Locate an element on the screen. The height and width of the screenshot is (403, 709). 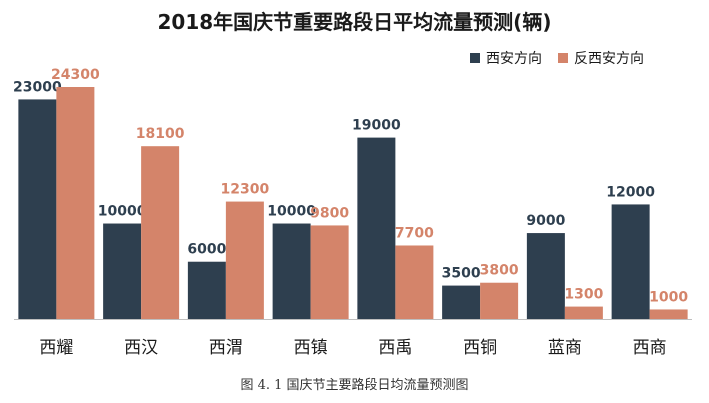
x-tick-label: 西渭 is located at coordinates (226, 348).